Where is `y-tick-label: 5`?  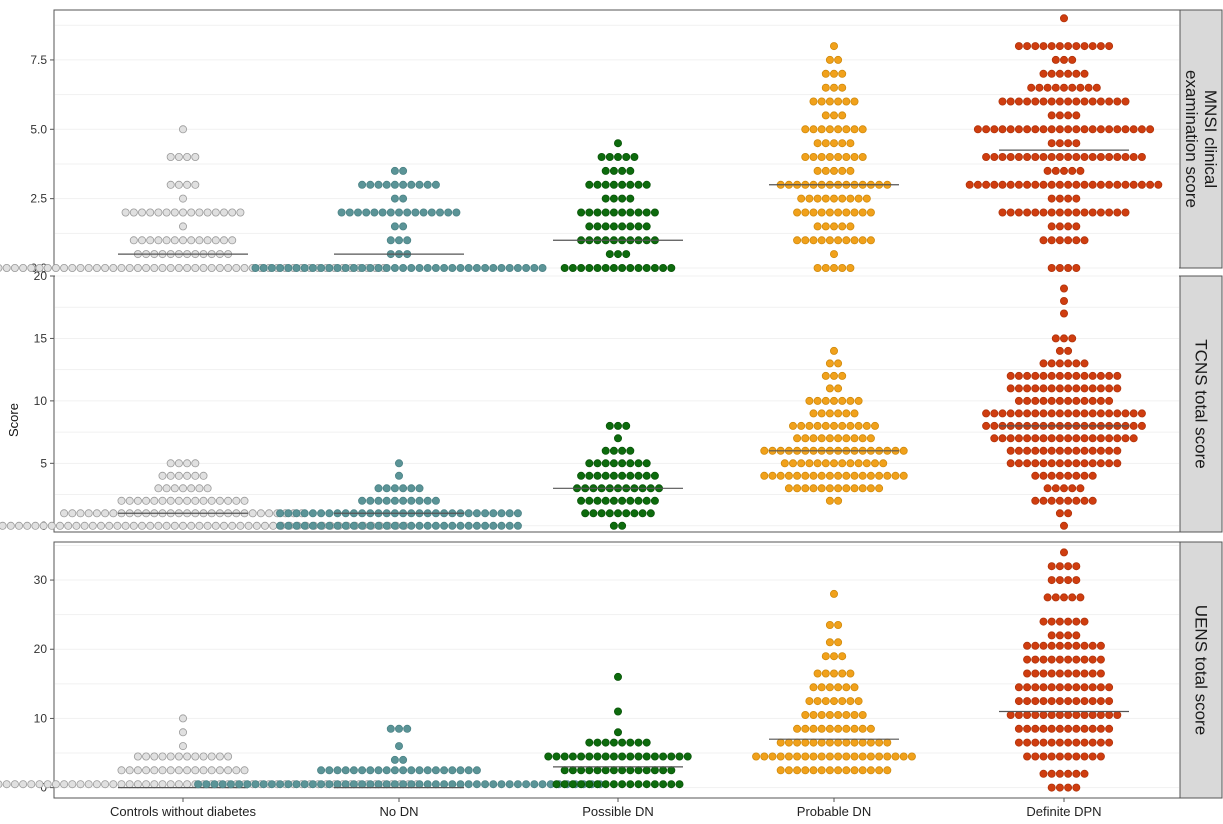 y-tick-label: 5 is located at coordinates (43, 463).